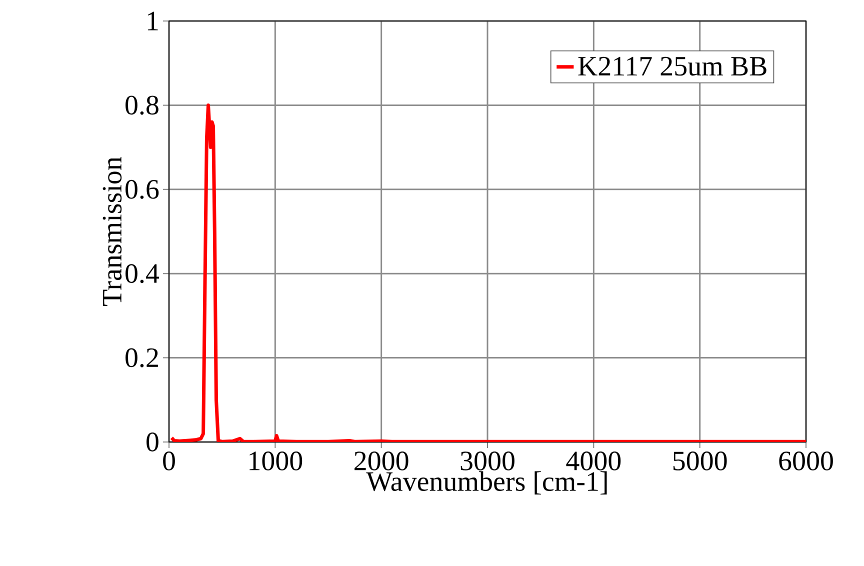 The height and width of the screenshot is (566, 864). What do you see at coordinates (487, 461) in the screenshot?
I see `x-tick-label: 3000` at bounding box center [487, 461].